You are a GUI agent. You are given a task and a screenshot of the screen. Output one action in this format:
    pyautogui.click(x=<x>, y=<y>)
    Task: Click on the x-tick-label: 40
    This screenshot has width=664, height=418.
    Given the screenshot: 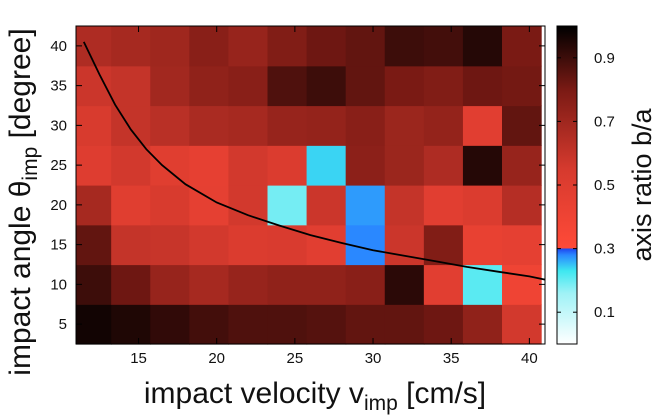 What is the action you would take?
    pyautogui.click(x=529, y=358)
    